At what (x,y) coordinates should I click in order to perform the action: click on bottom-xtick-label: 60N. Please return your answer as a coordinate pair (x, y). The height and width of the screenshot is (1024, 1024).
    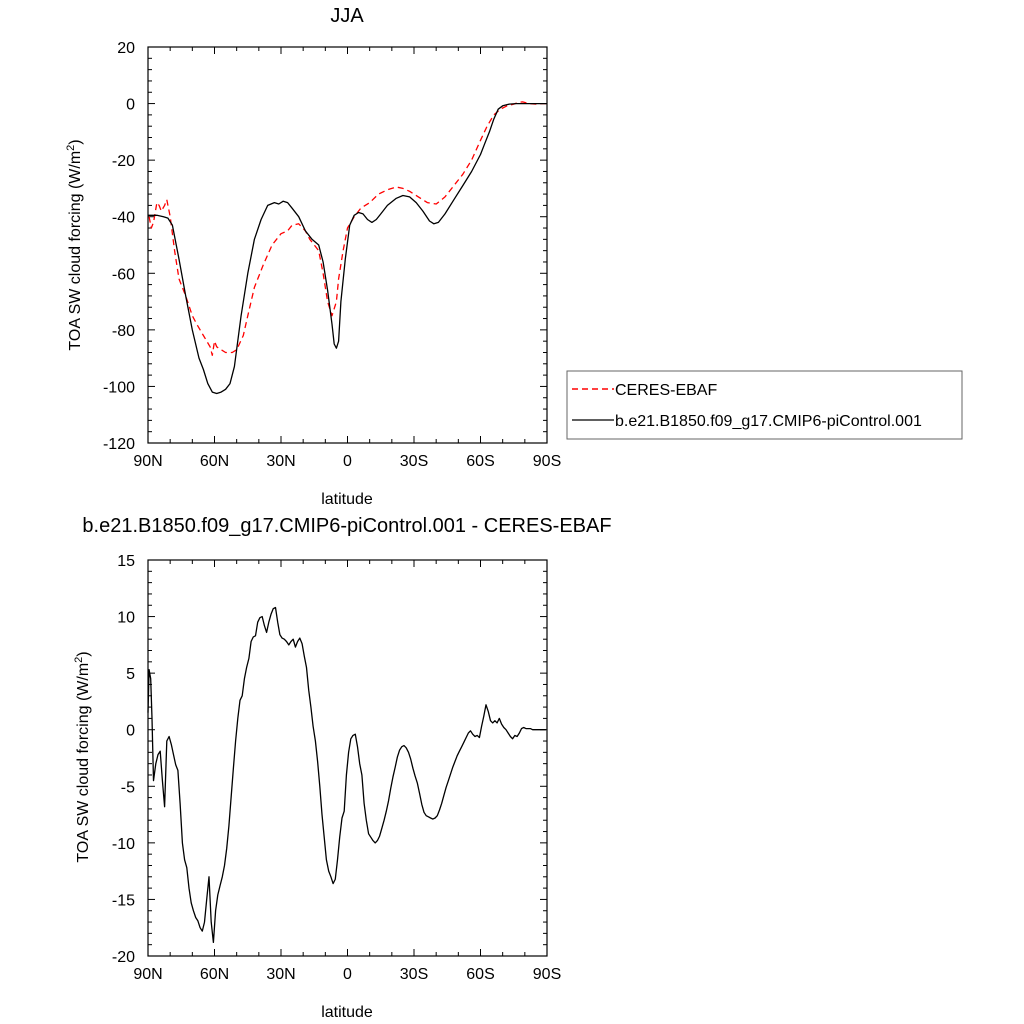
    Looking at the image, I should click on (214, 974).